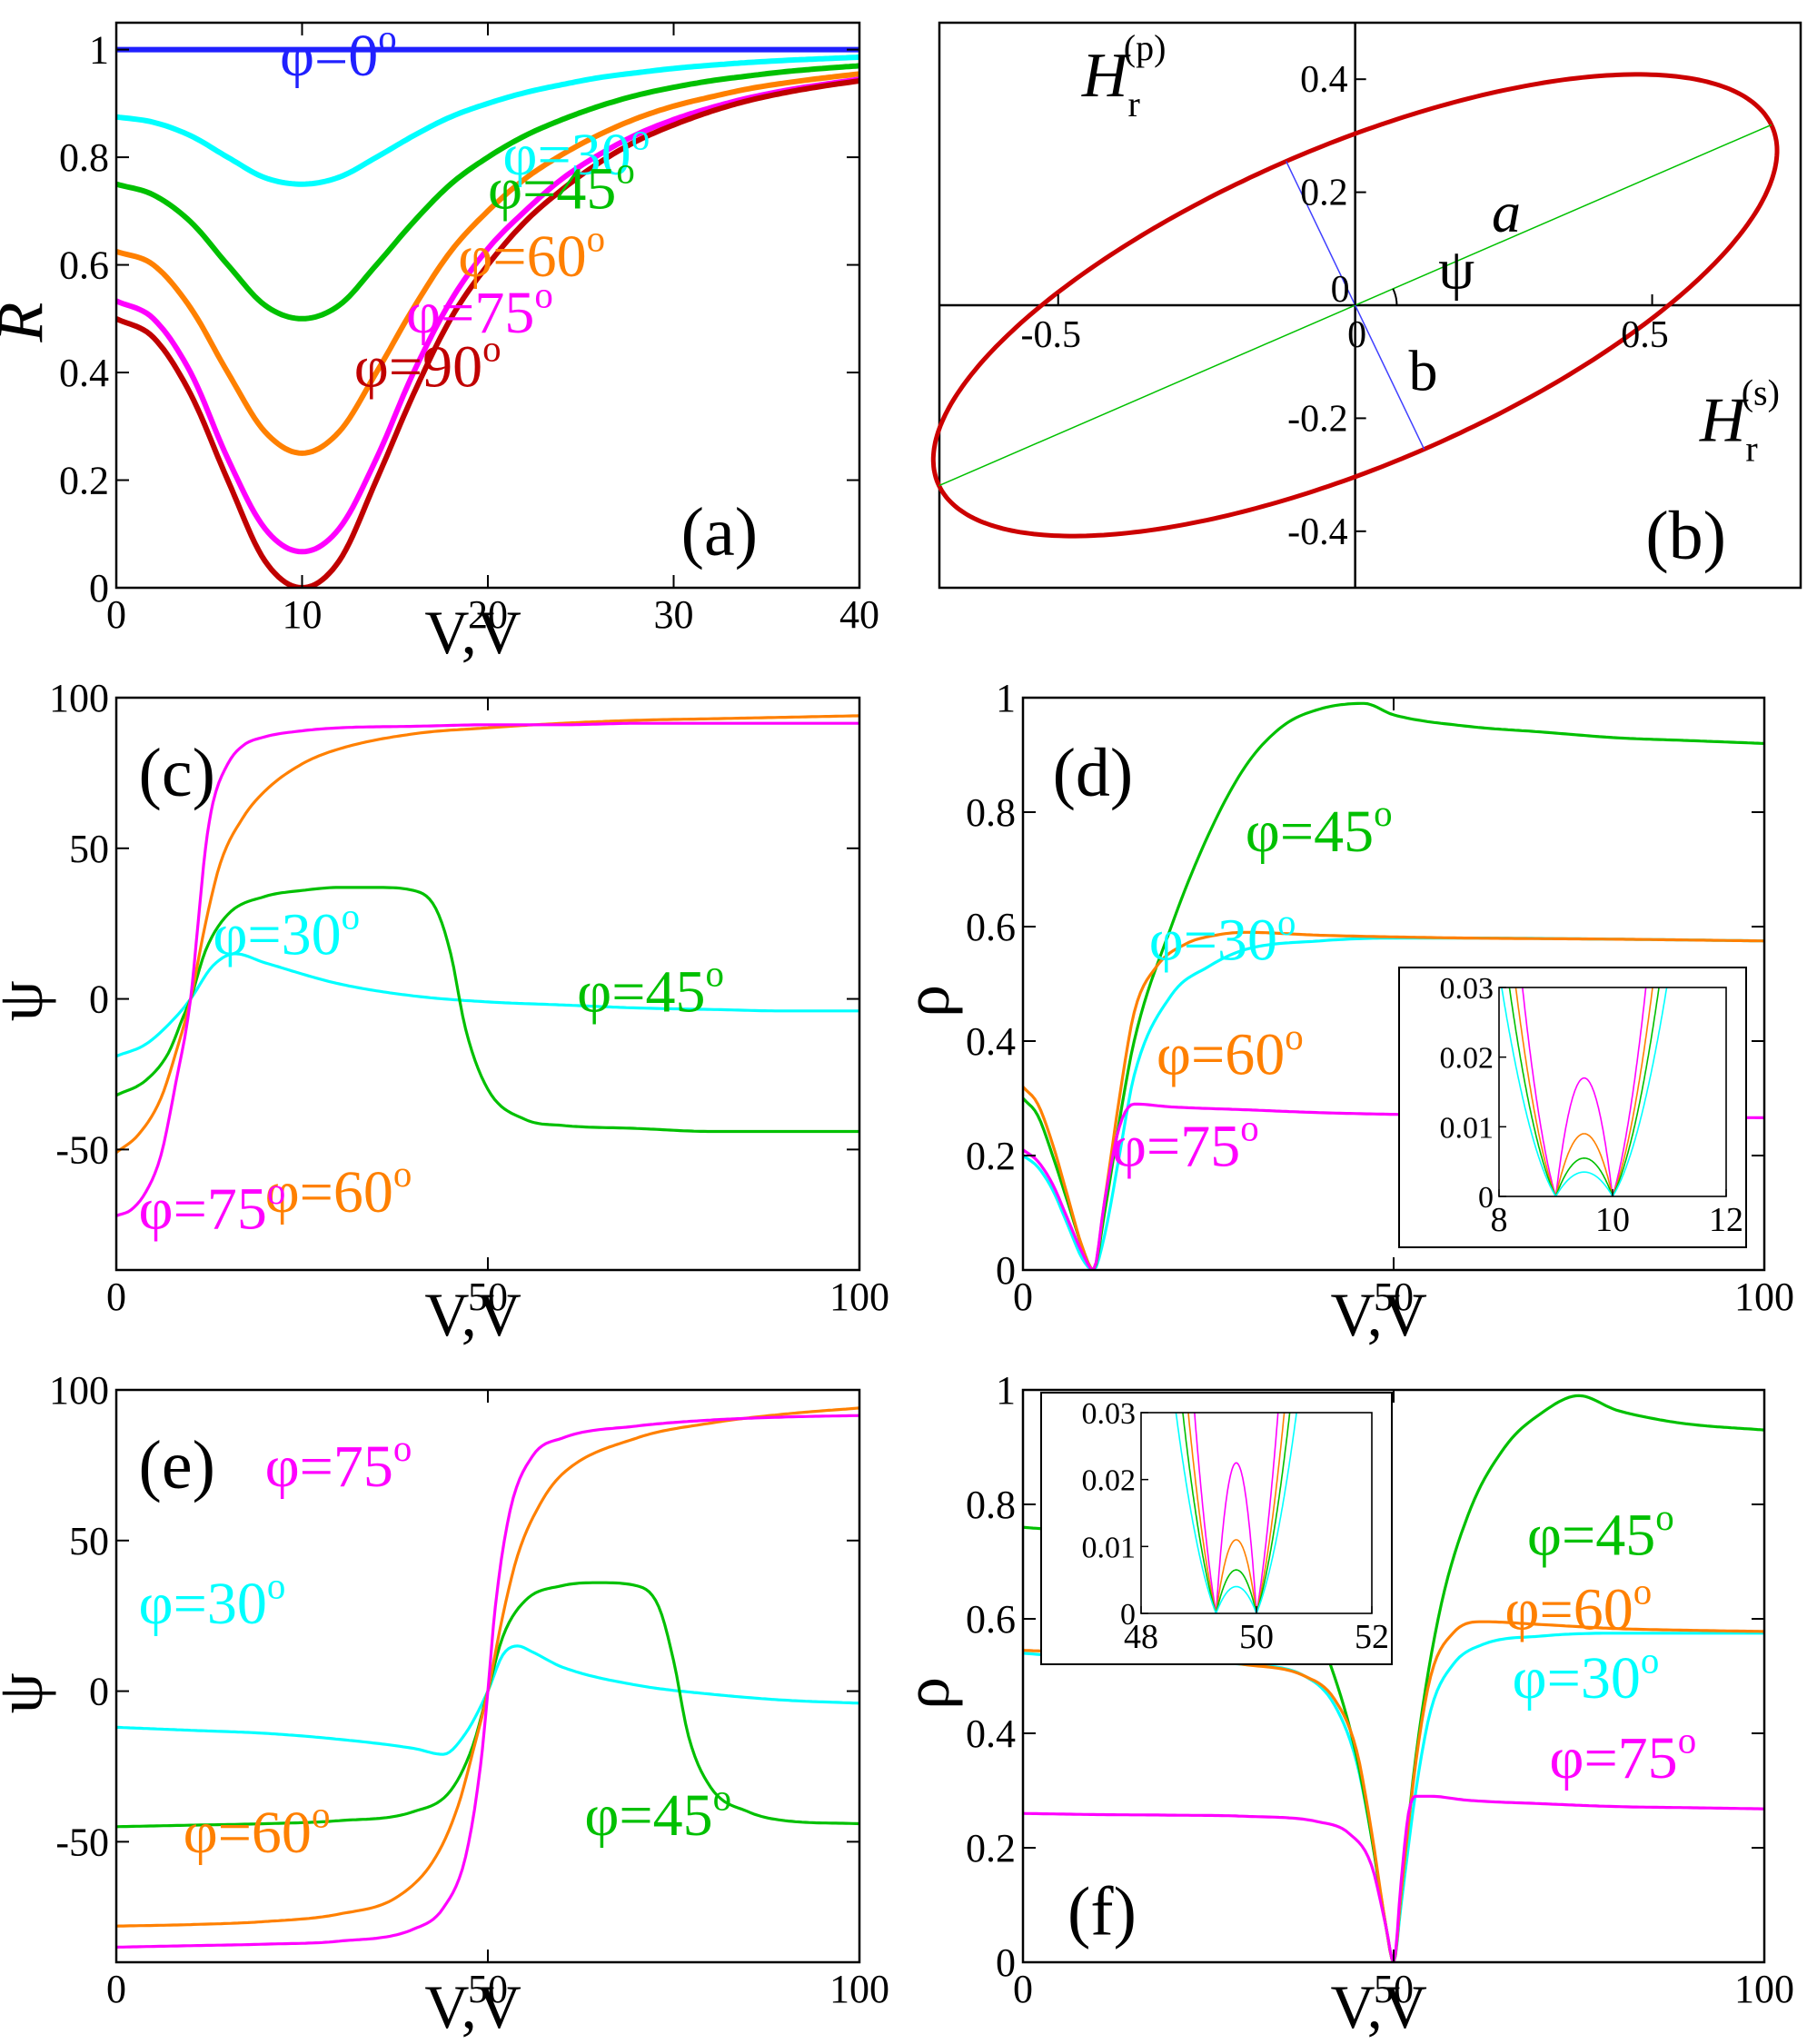  I want to click on inset-x-tick-label: 10, so click(1612, 1220).